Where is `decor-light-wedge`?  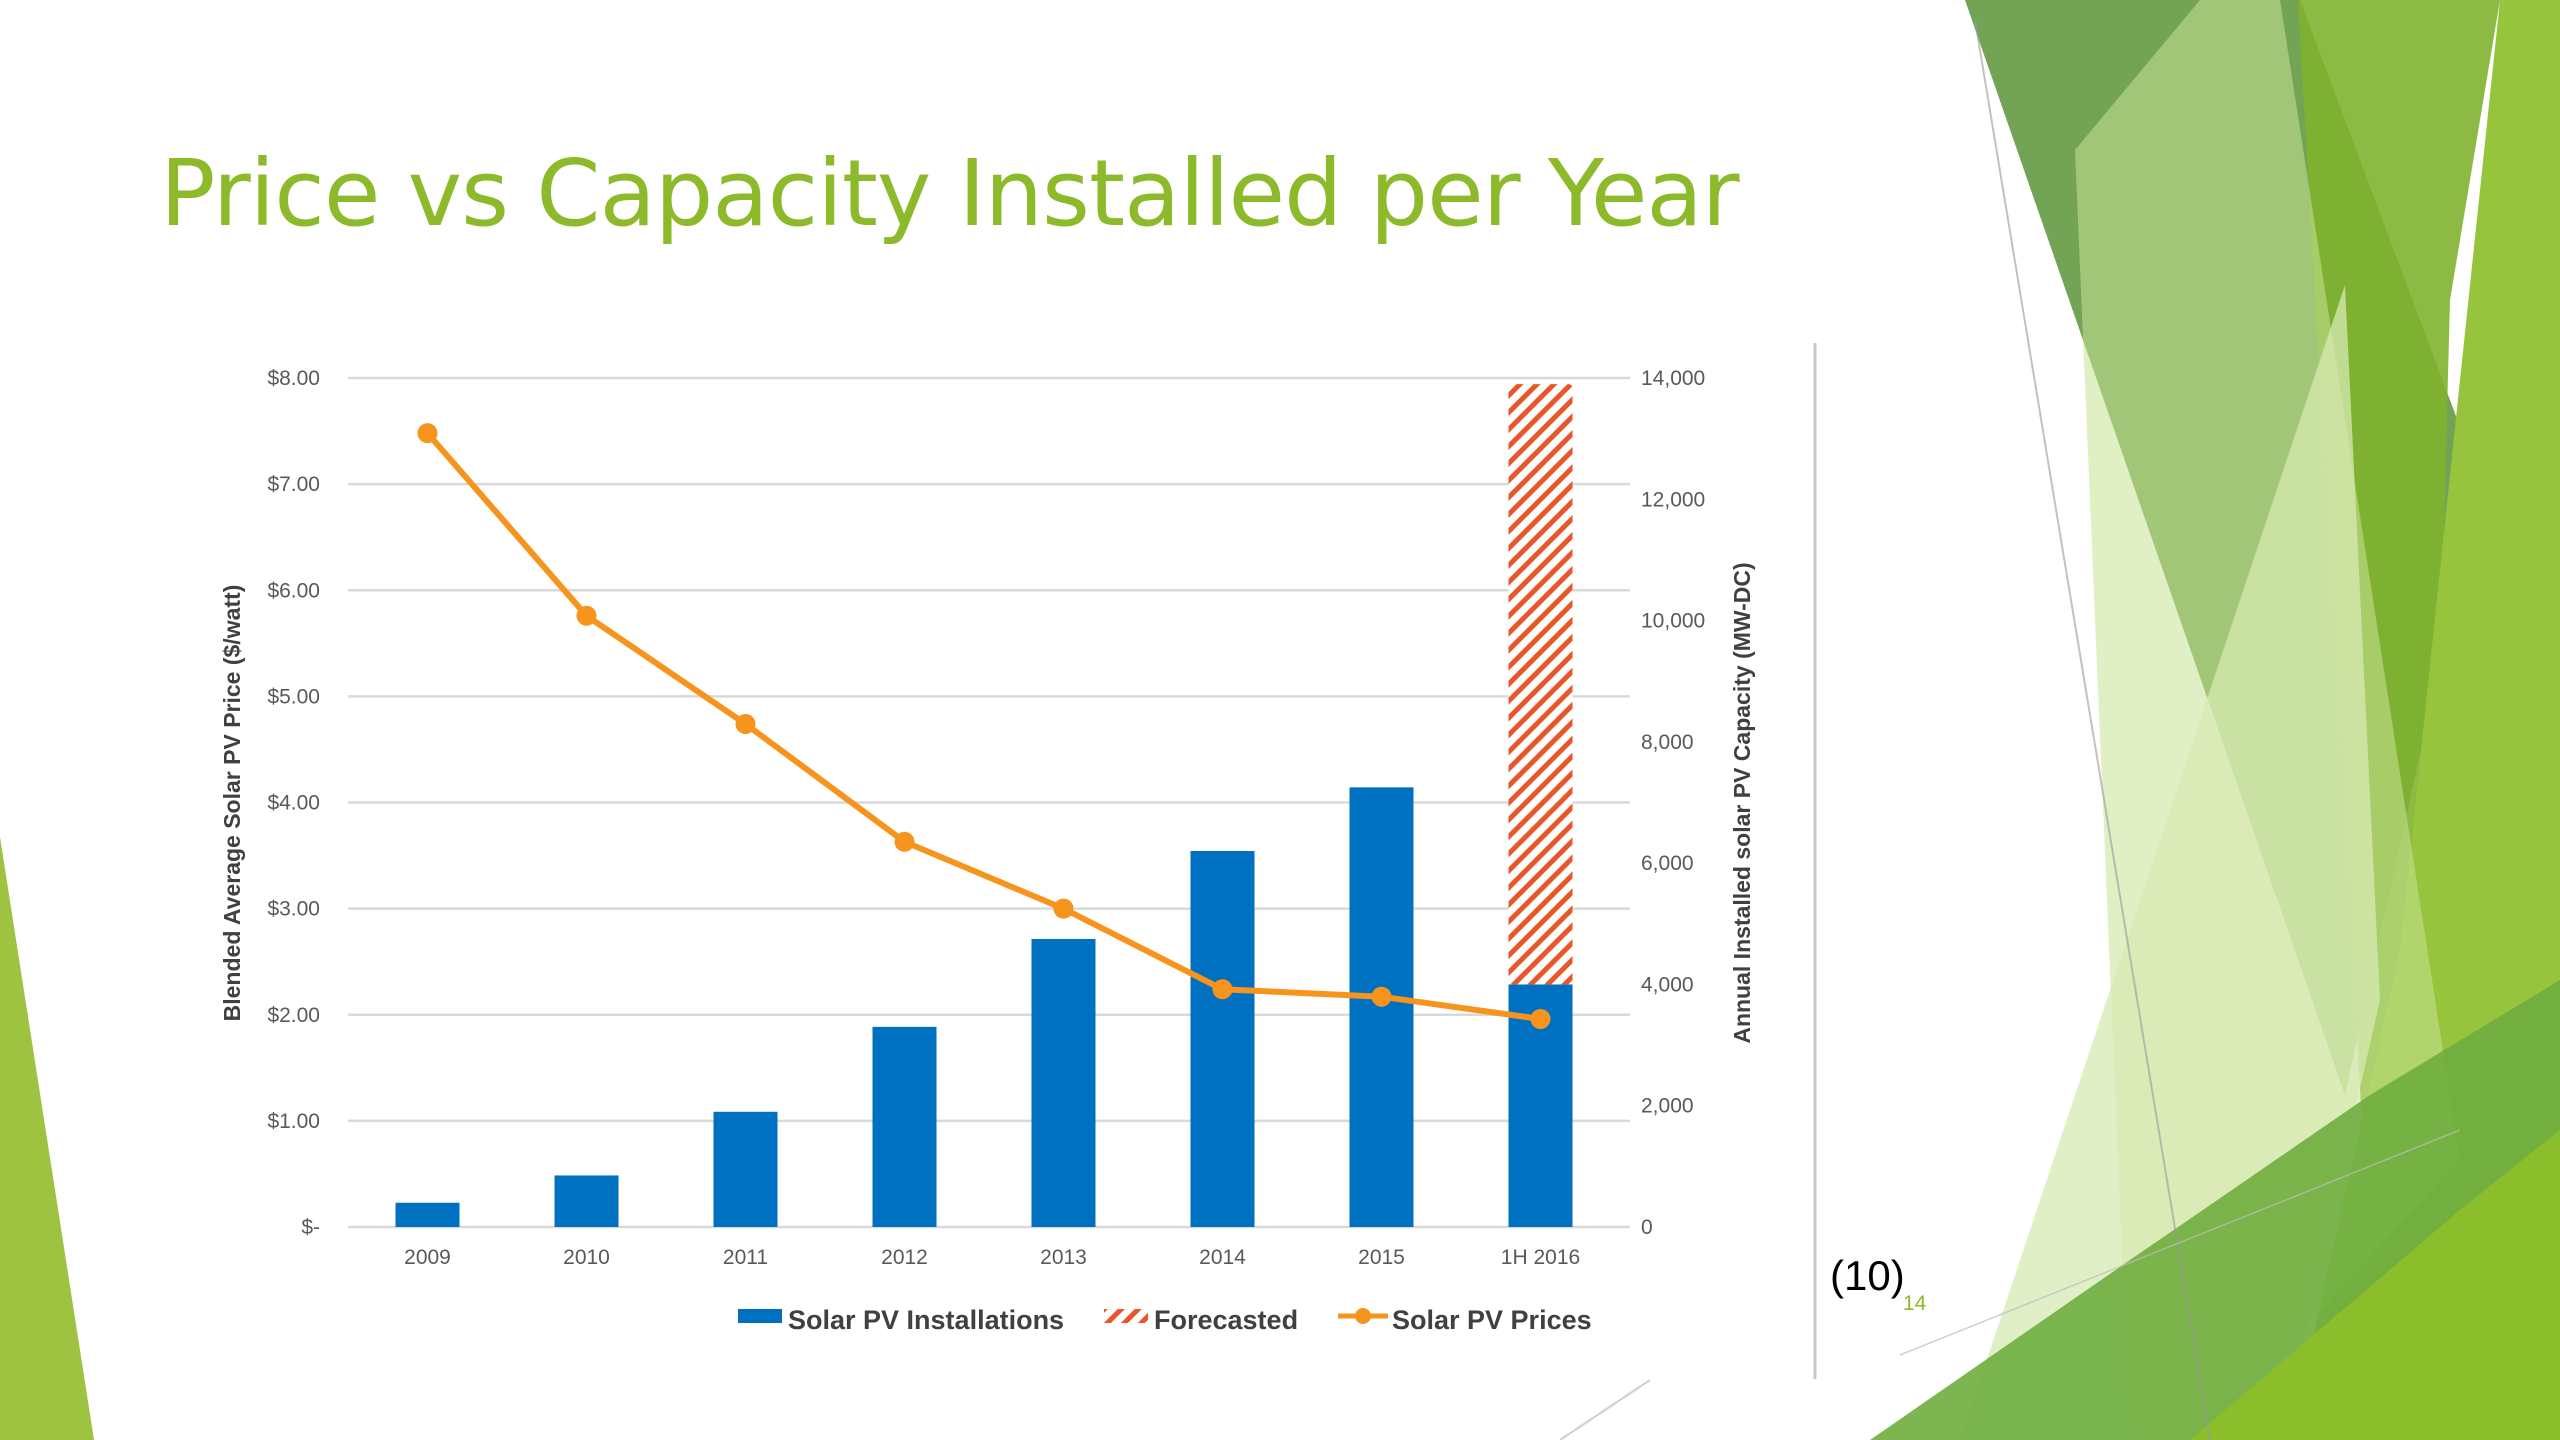 decor-light-wedge is located at coordinates (2170, 862).